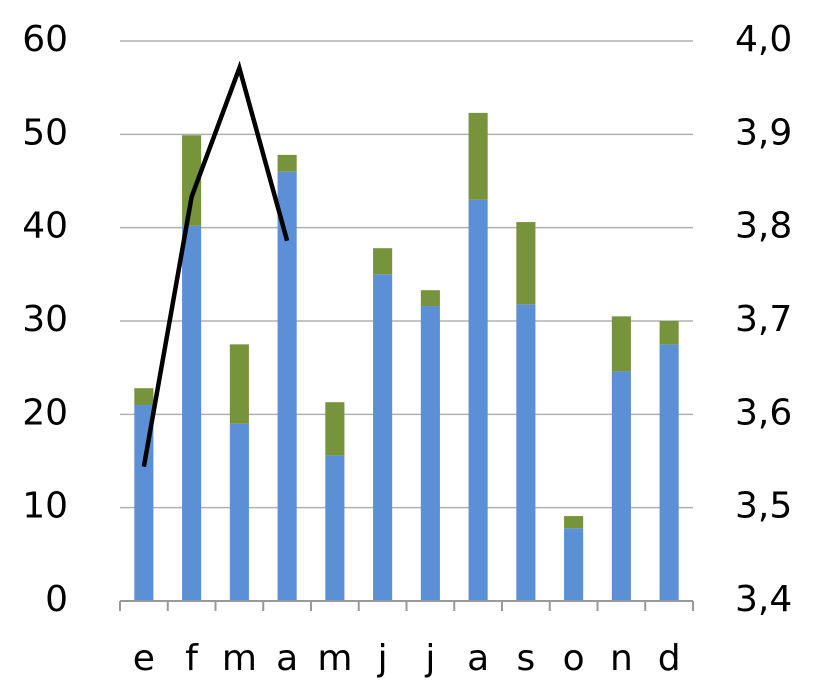  What do you see at coordinates (763, 506) in the screenshot?
I see `y2-tick-label: 3,5` at bounding box center [763, 506].